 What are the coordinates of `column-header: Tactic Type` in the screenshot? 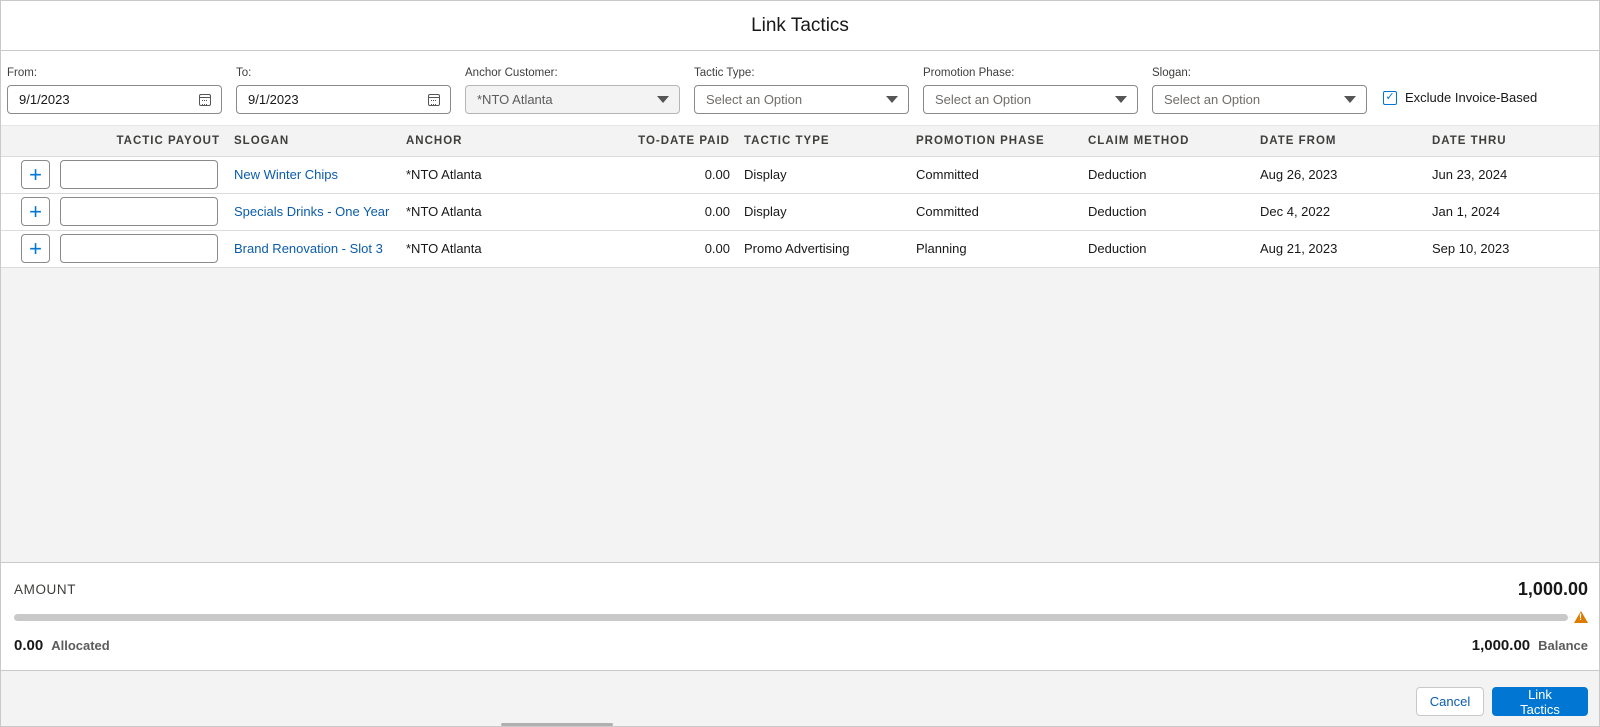 It's located at (823, 141).